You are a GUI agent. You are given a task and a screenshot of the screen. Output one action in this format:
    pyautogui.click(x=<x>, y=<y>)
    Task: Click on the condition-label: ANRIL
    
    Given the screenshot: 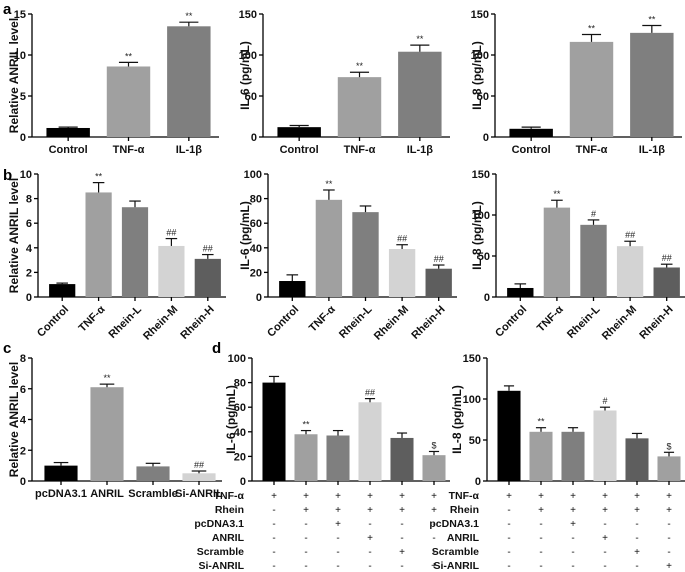 What is the action you would take?
    pyautogui.click(x=228, y=538)
    